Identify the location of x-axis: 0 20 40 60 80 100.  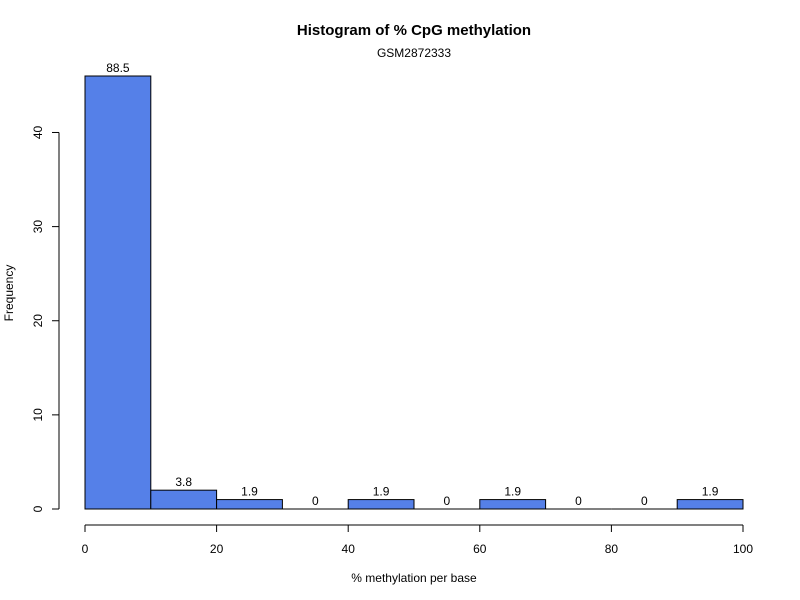
(417, 540).